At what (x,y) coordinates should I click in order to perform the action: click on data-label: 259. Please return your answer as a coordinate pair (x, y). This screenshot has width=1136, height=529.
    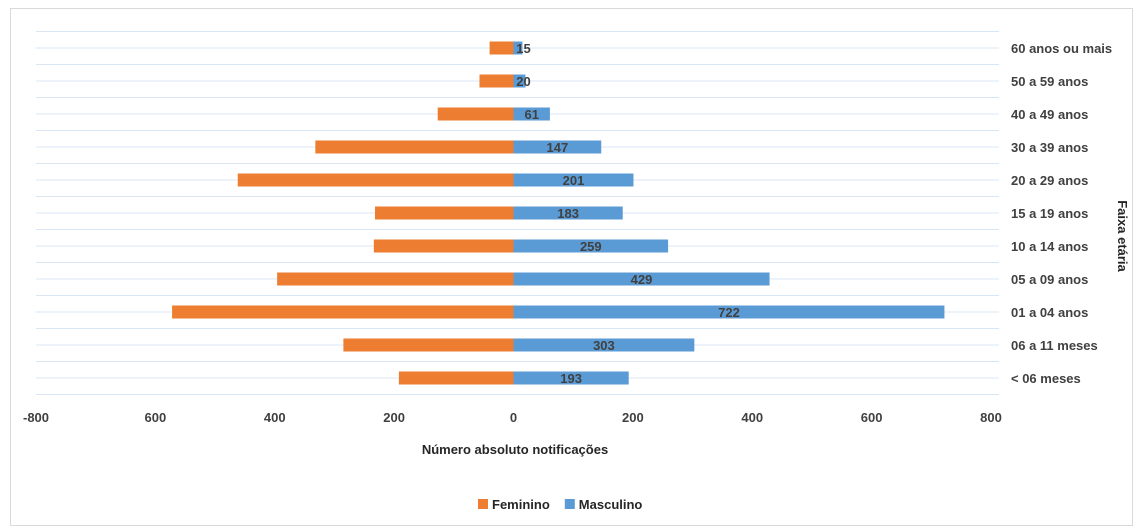
    Looking at the image, I should click on (591, 246).